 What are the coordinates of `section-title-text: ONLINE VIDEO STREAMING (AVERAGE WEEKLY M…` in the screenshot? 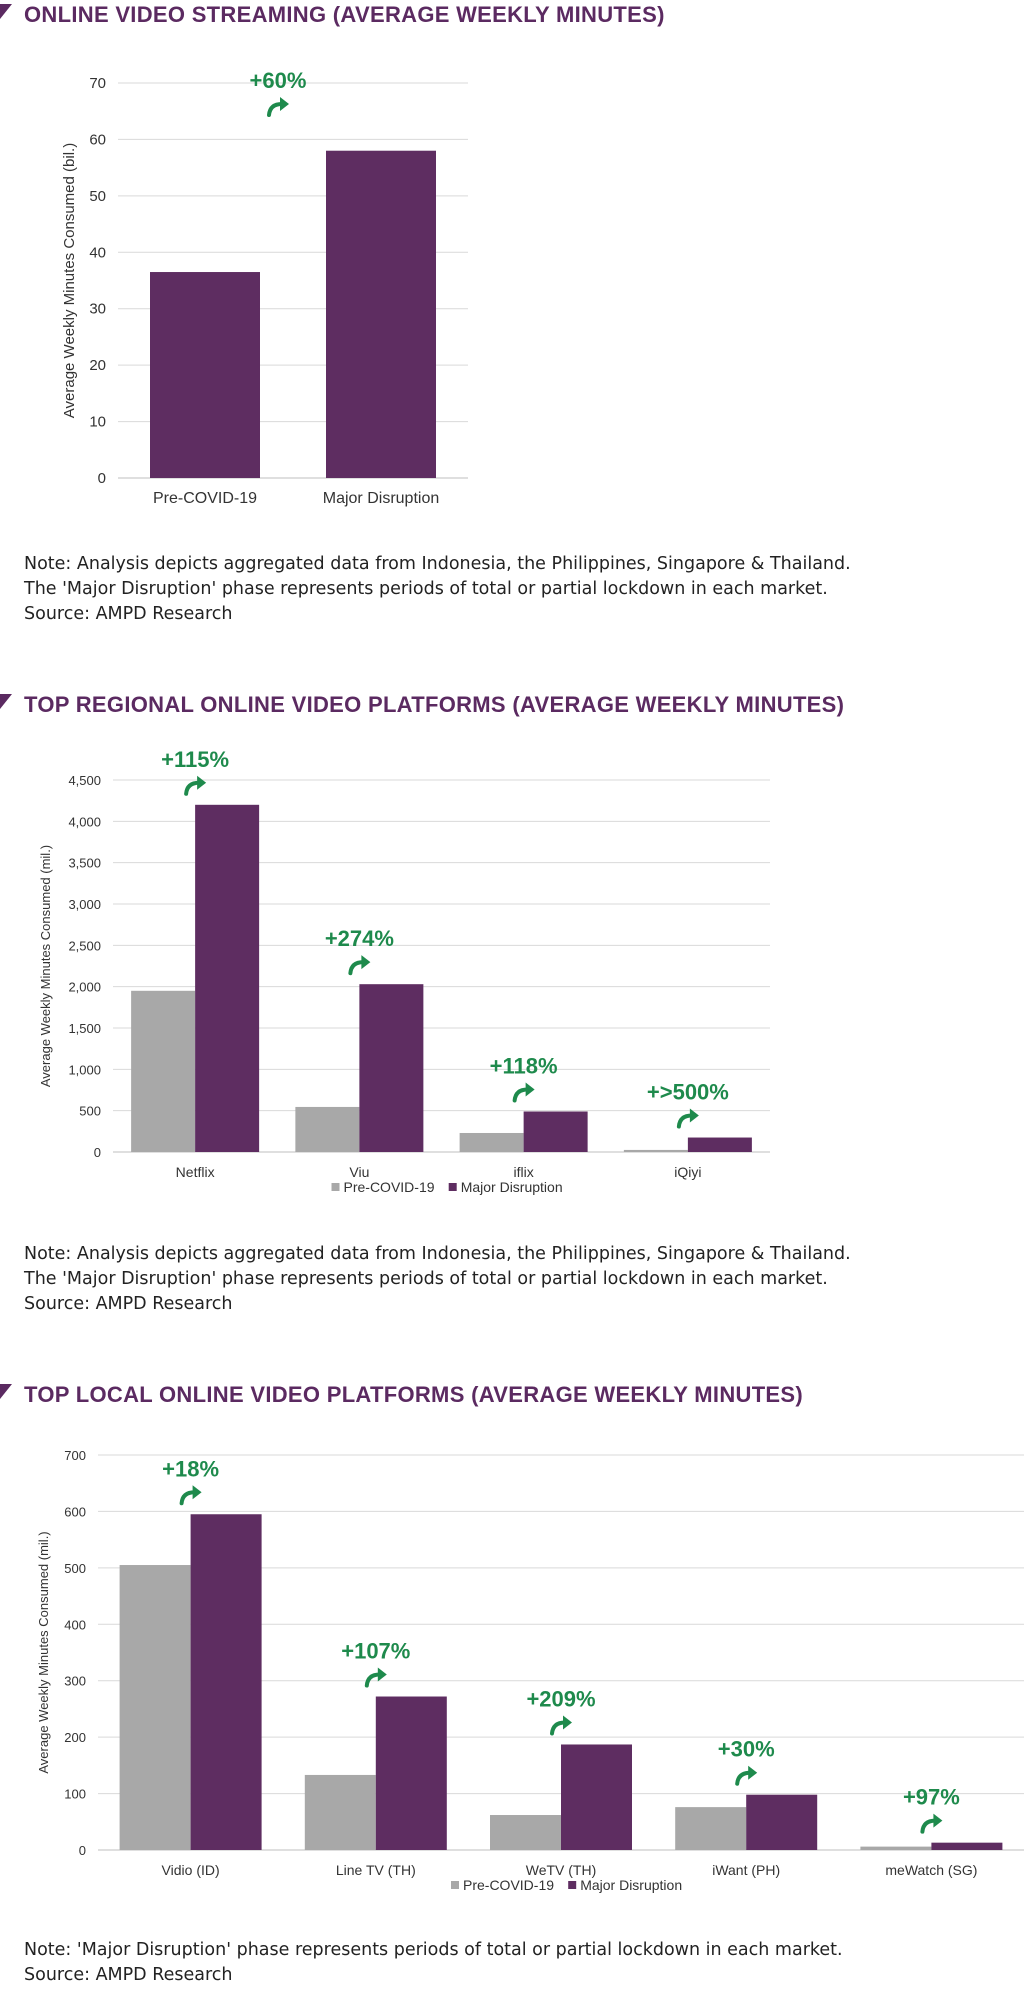 It's located at (344, 14).